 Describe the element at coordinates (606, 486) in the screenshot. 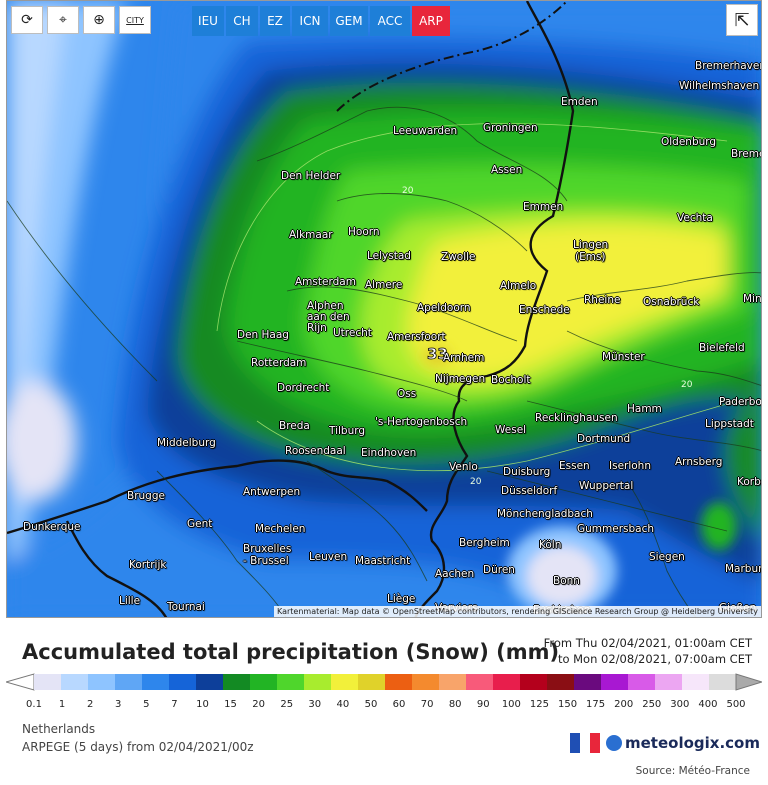

I see `city-label: Wuppertal` at that location.